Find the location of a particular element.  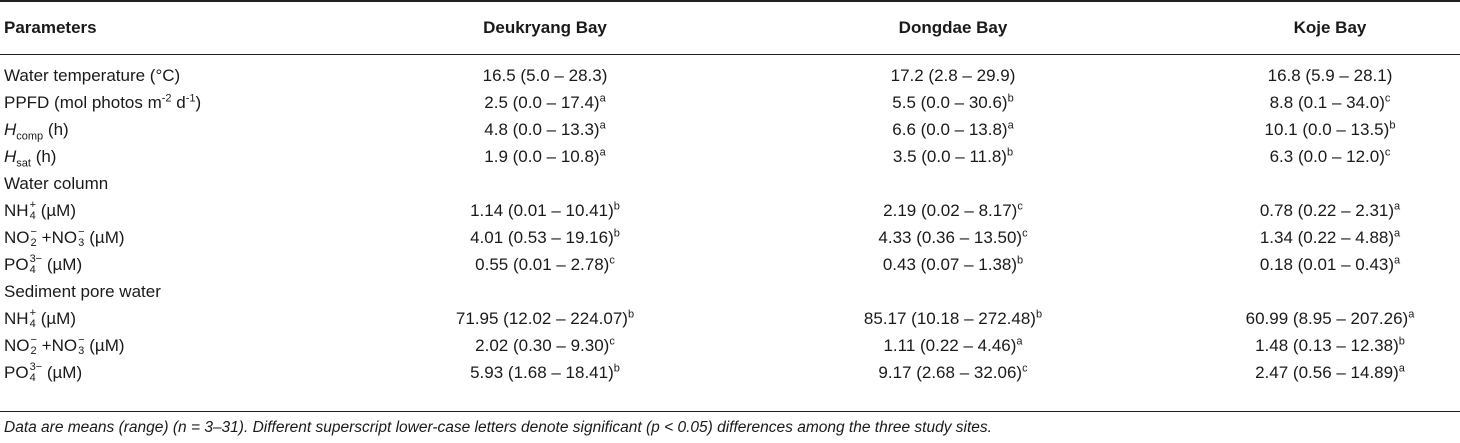

parameter-cell: Hcomp (h) is located at coordinates (36, 129).